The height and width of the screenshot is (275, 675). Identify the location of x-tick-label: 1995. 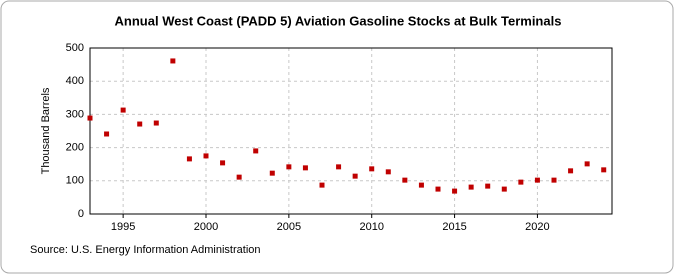
(123, 227).